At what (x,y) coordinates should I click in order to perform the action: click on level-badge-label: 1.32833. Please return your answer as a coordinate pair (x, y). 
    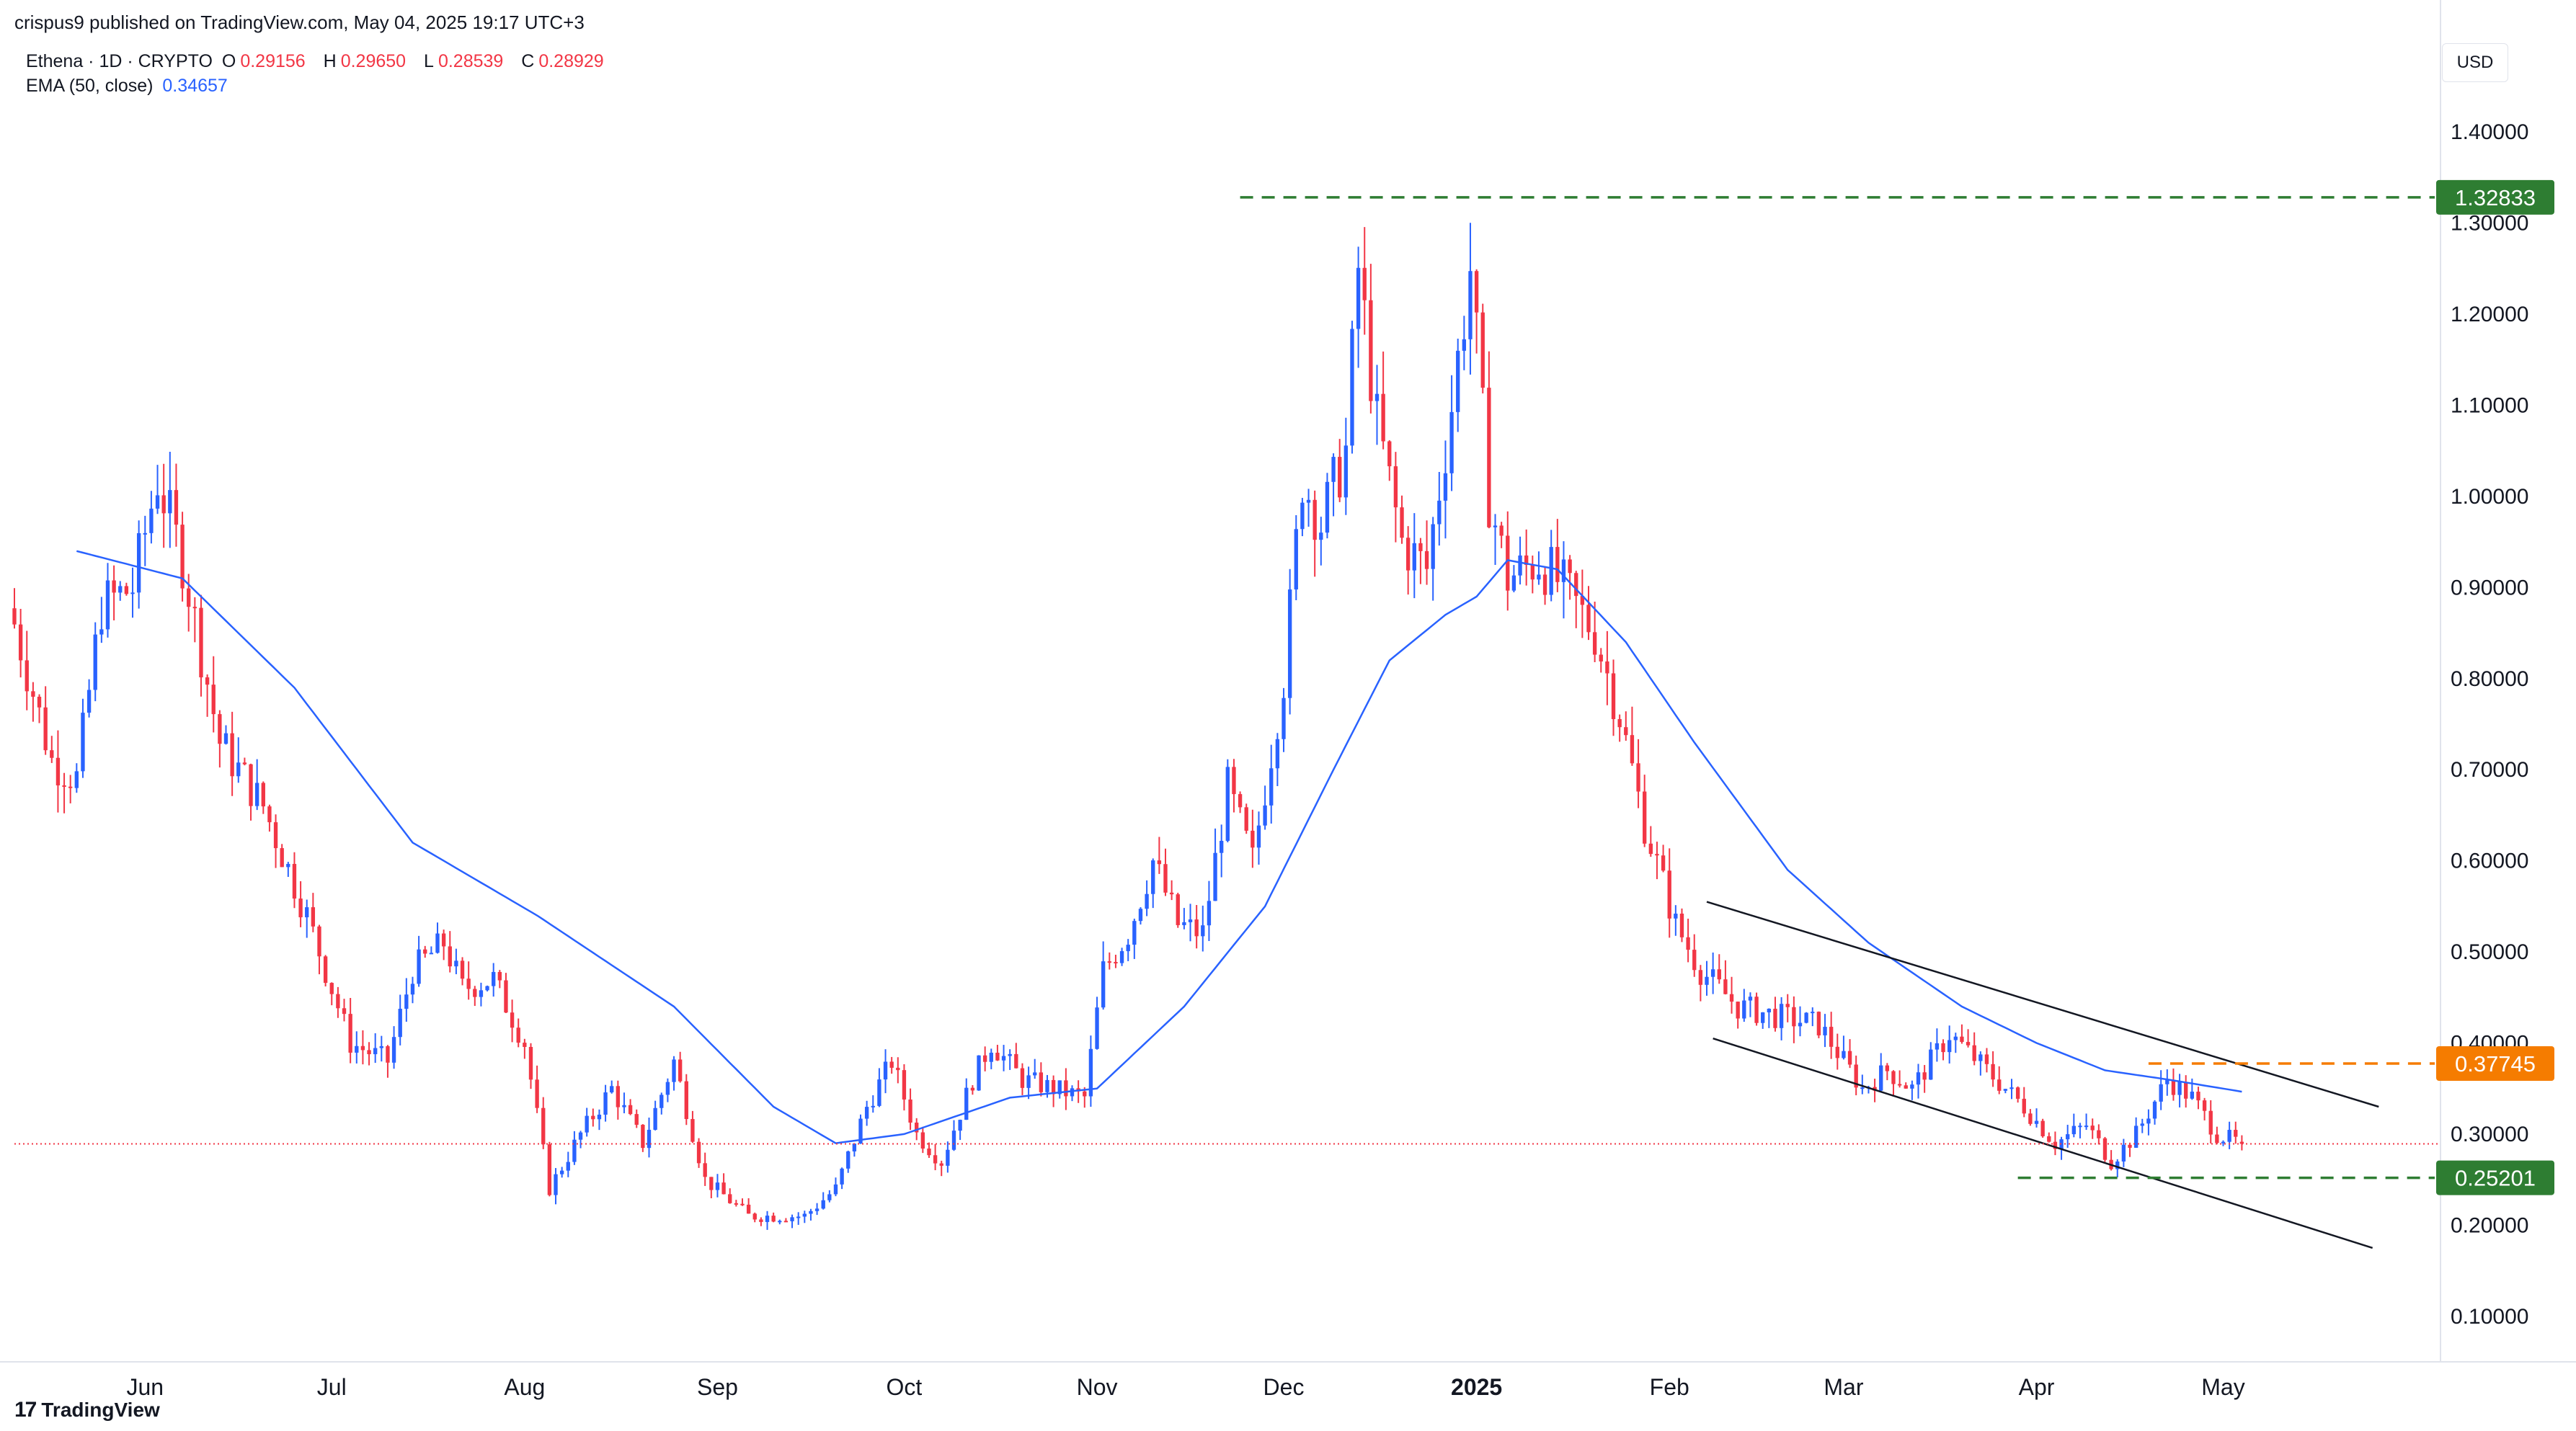
    Looking at the image, I should click on (2495, 197).